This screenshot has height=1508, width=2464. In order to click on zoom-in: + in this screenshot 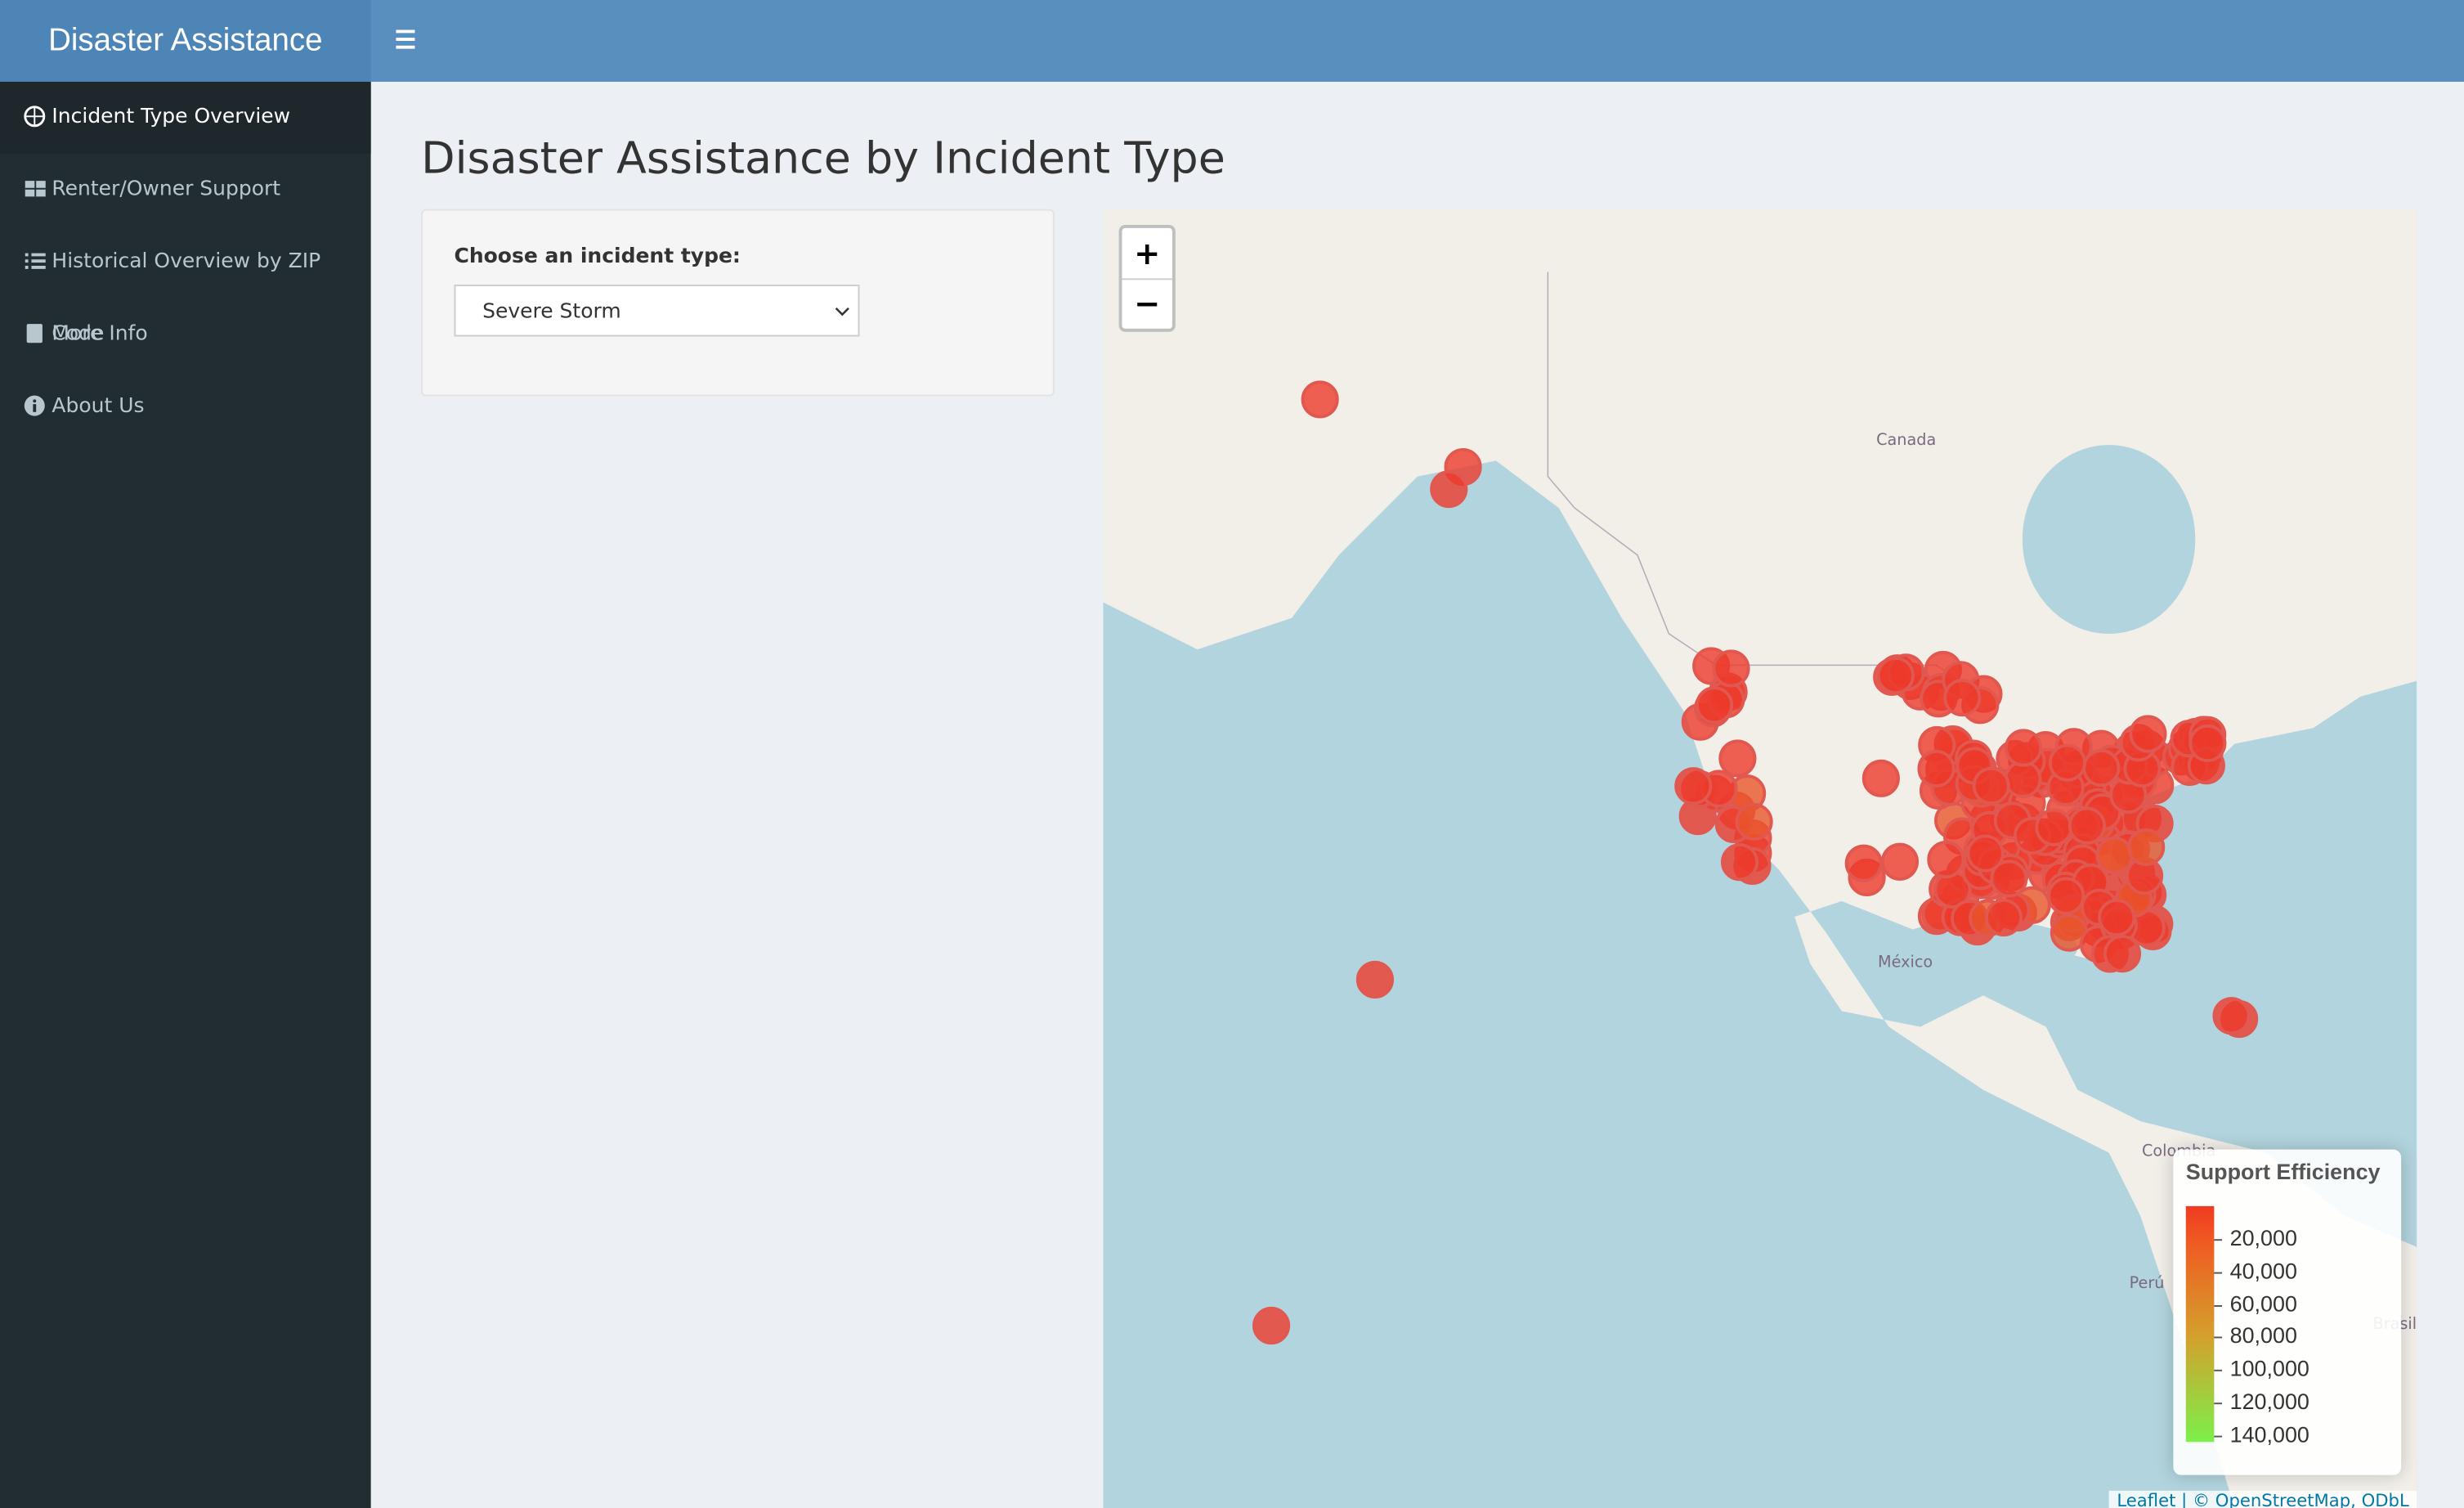, I will do `click(1147, 254)`.